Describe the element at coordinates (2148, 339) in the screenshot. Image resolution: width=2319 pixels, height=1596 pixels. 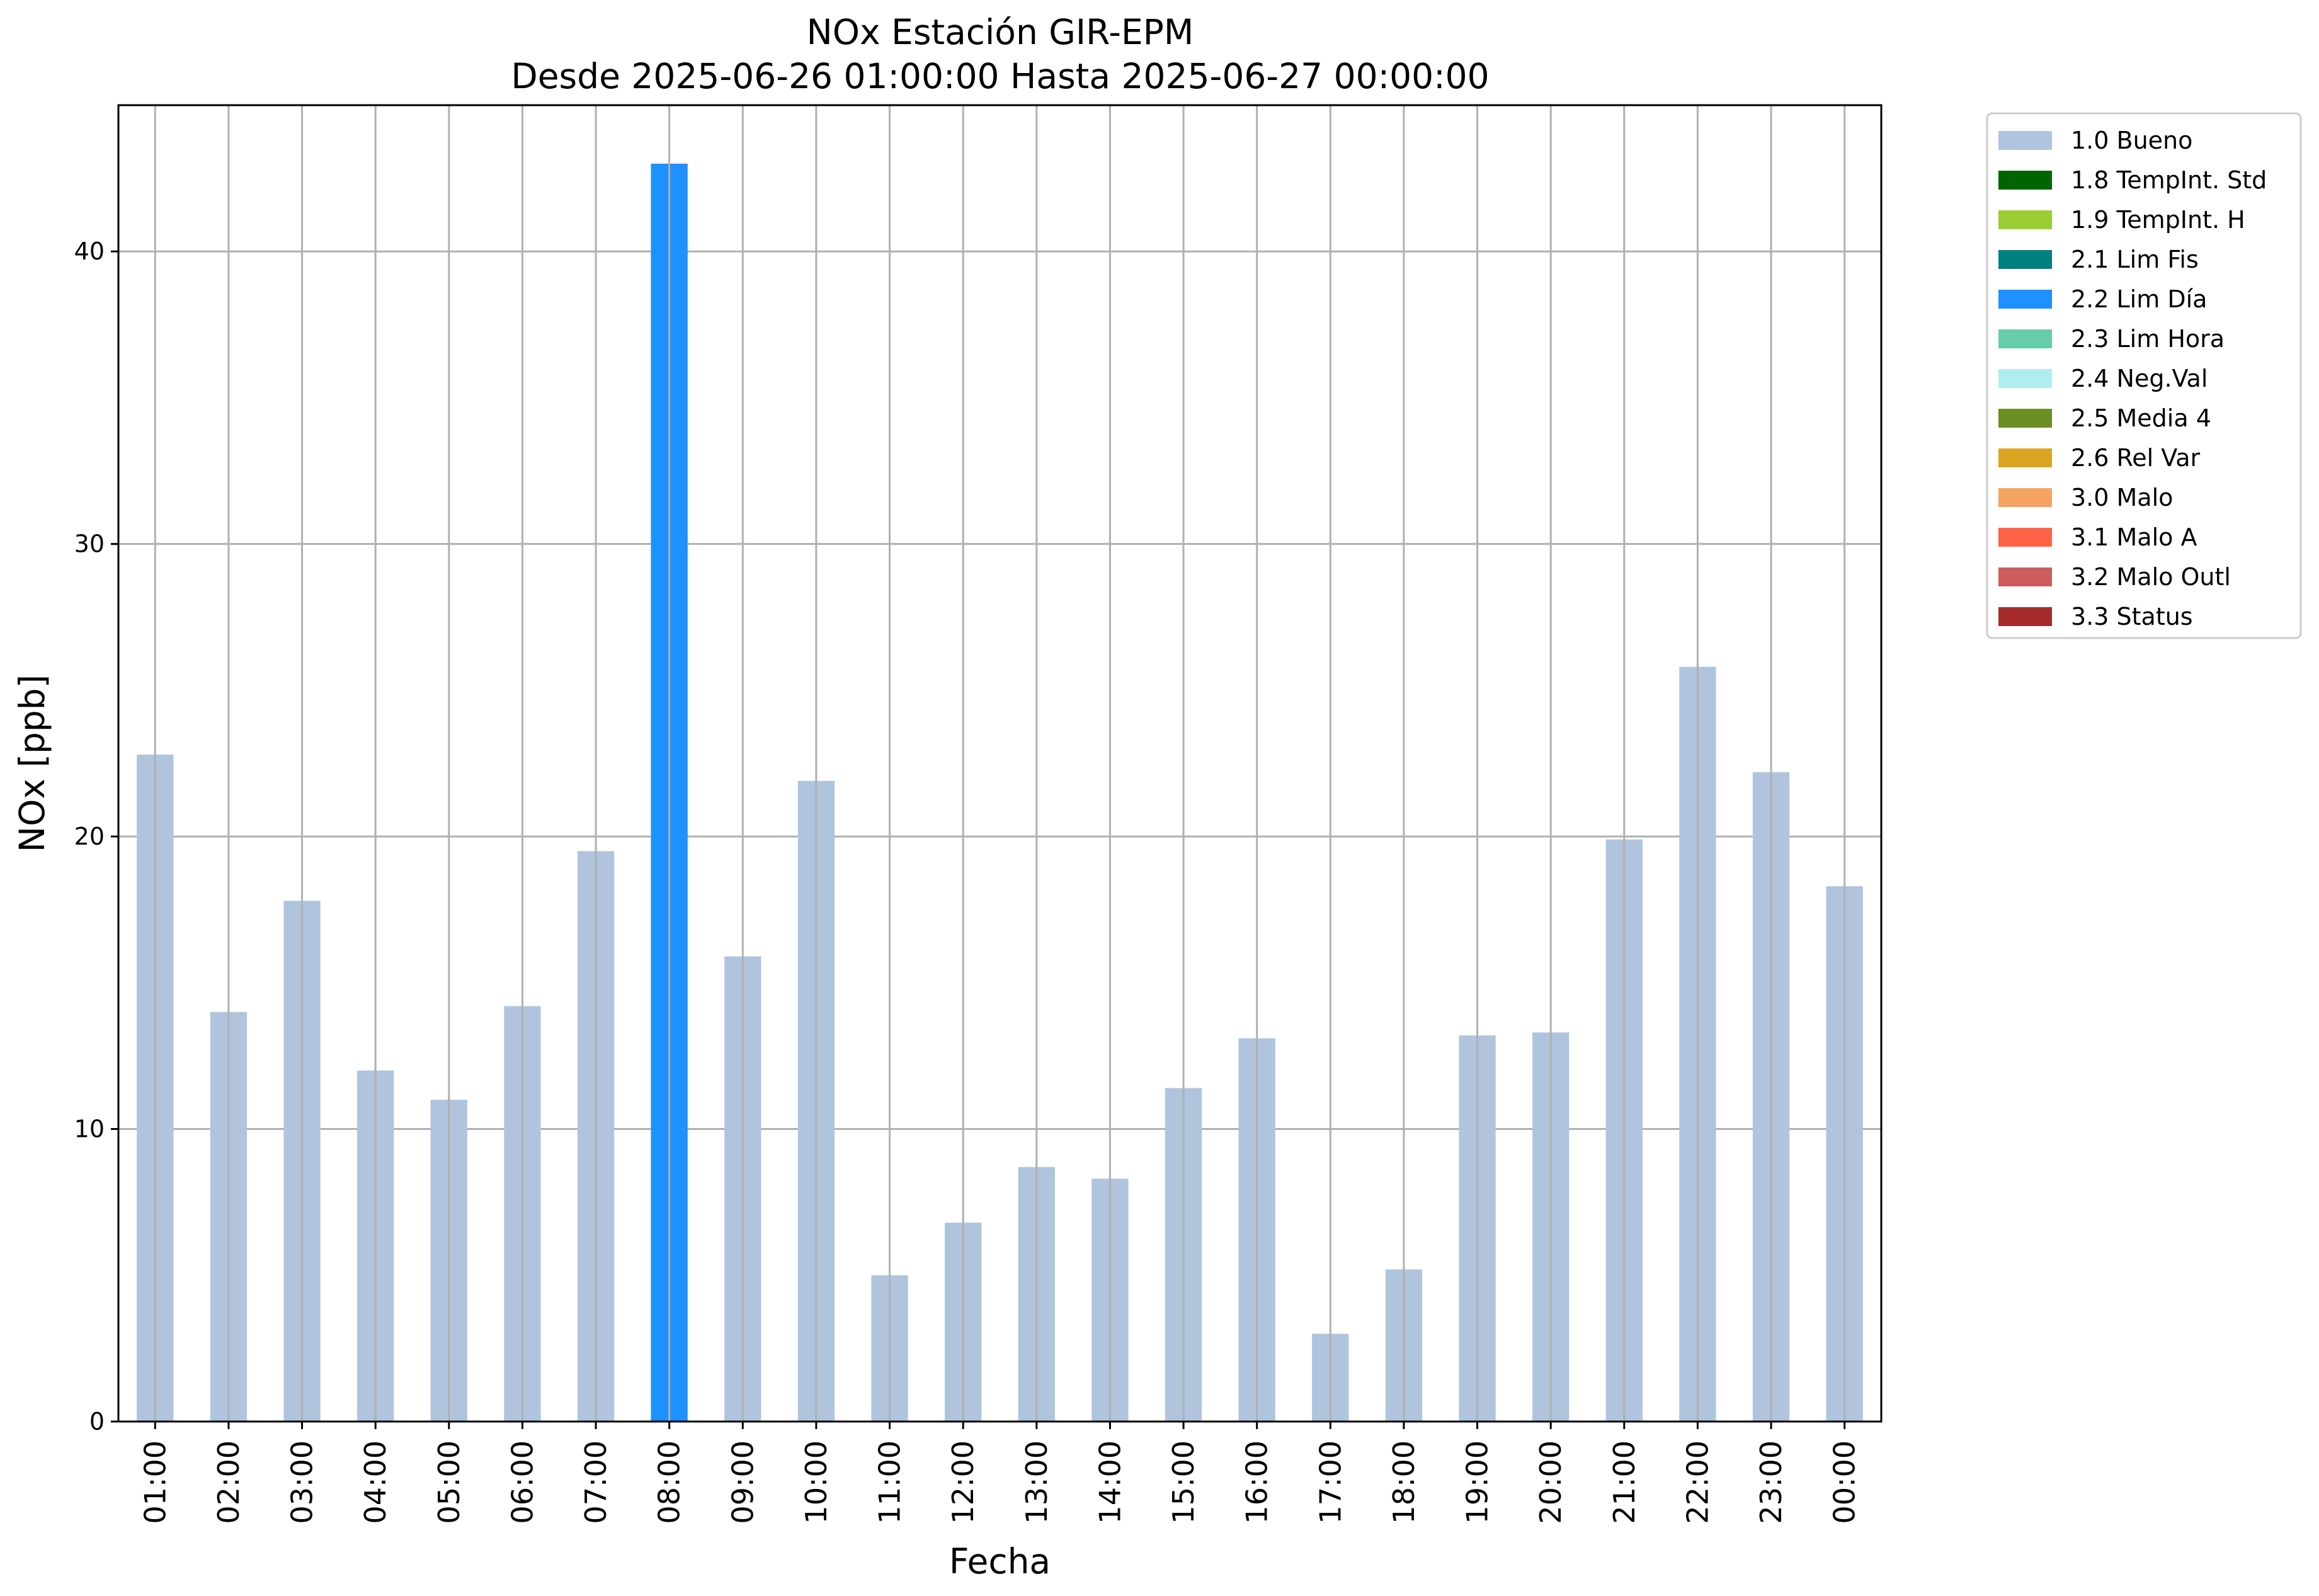
I see `legend-label: 2.3 Lim Hora` at that location.